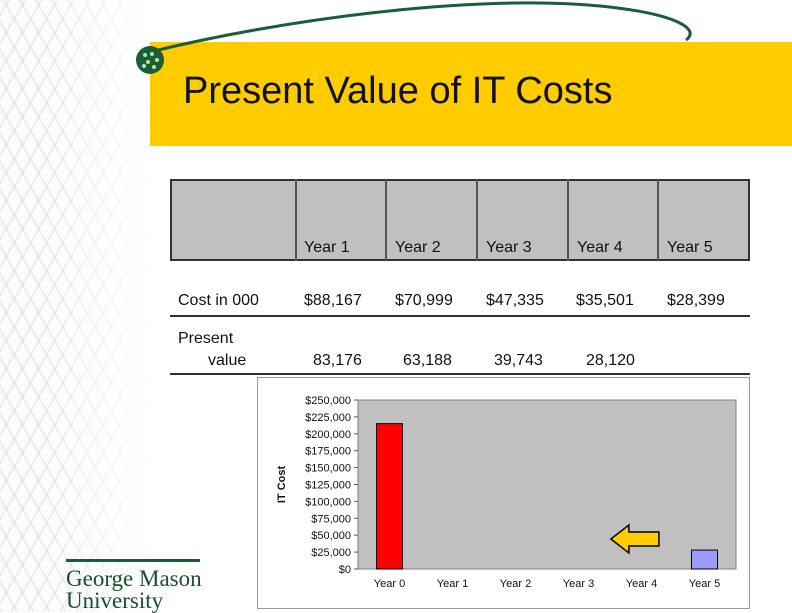  Describe the element at coordinates (328, 469) in the screenshot. I see `y-tick-label: $150,000` at that location.